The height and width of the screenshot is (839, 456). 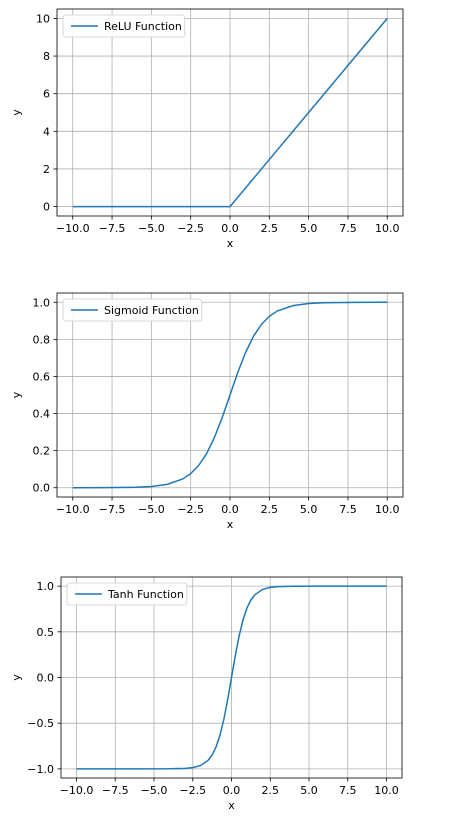 I want to click on y-tick-label: 0, so click(x=46, y=207).